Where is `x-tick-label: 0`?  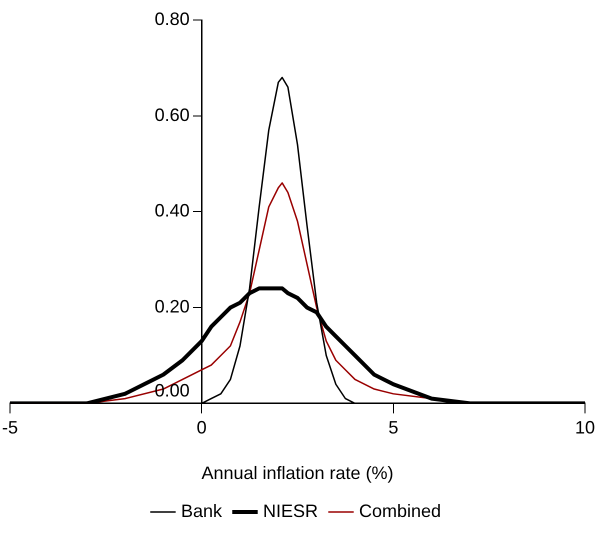
x-tick-label: 0 is located at coordinates (201, 427).